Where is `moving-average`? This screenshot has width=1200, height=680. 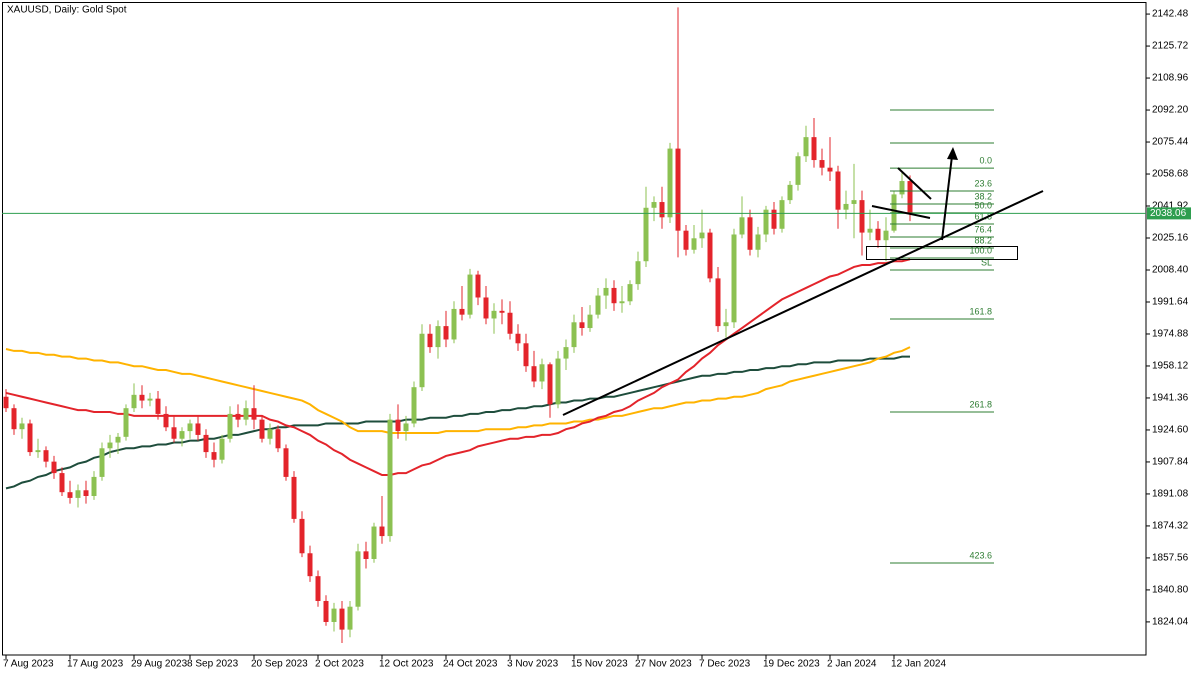 moving-average is located at coordinates (458, 390).